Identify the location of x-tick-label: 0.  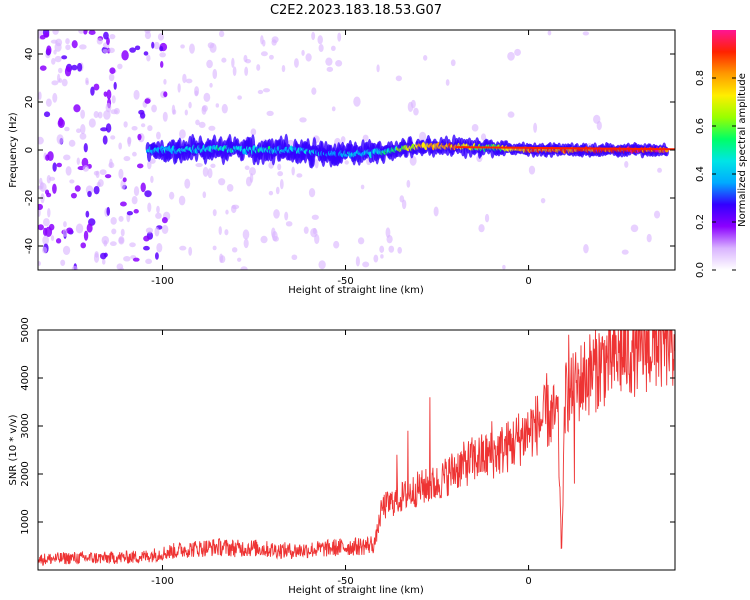
(528, 281).